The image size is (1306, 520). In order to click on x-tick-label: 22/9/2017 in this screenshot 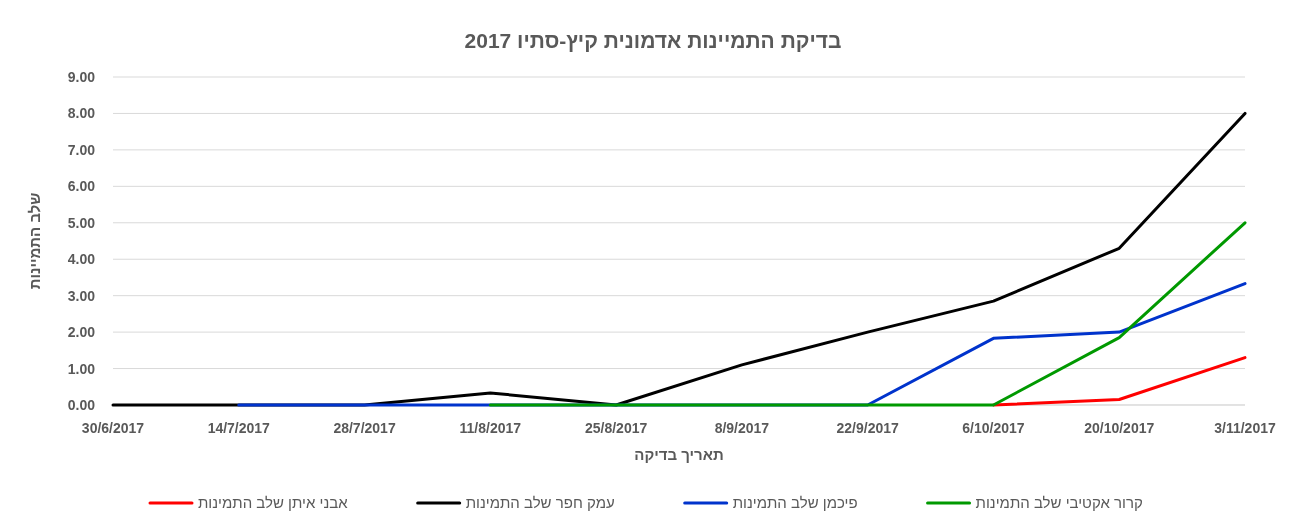, I will do `click(868, 428)`.